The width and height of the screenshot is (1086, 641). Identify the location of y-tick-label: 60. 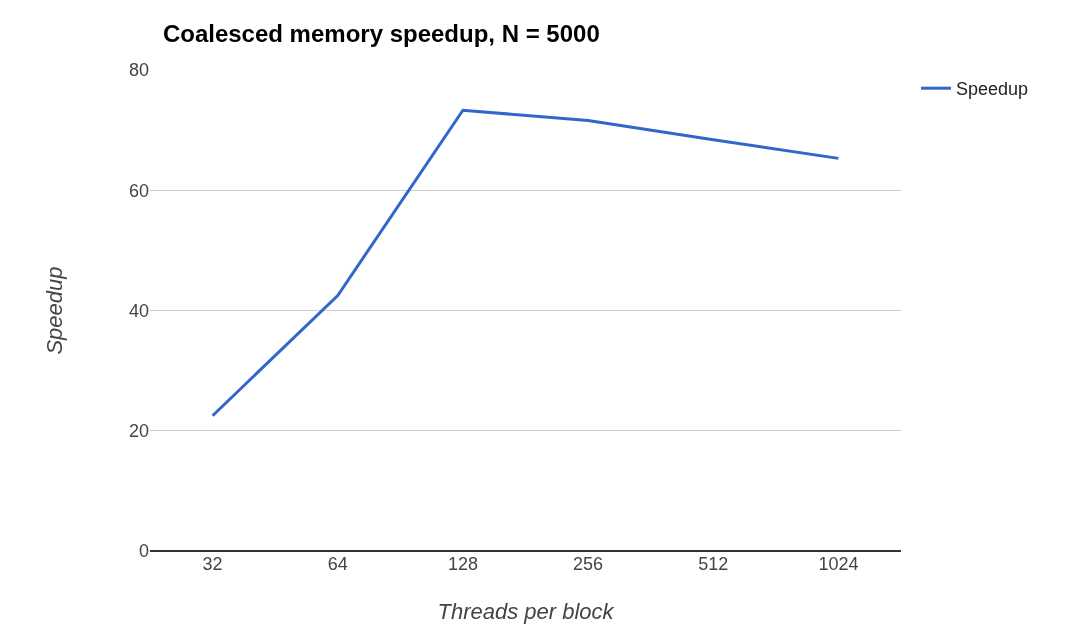
(138, 190).